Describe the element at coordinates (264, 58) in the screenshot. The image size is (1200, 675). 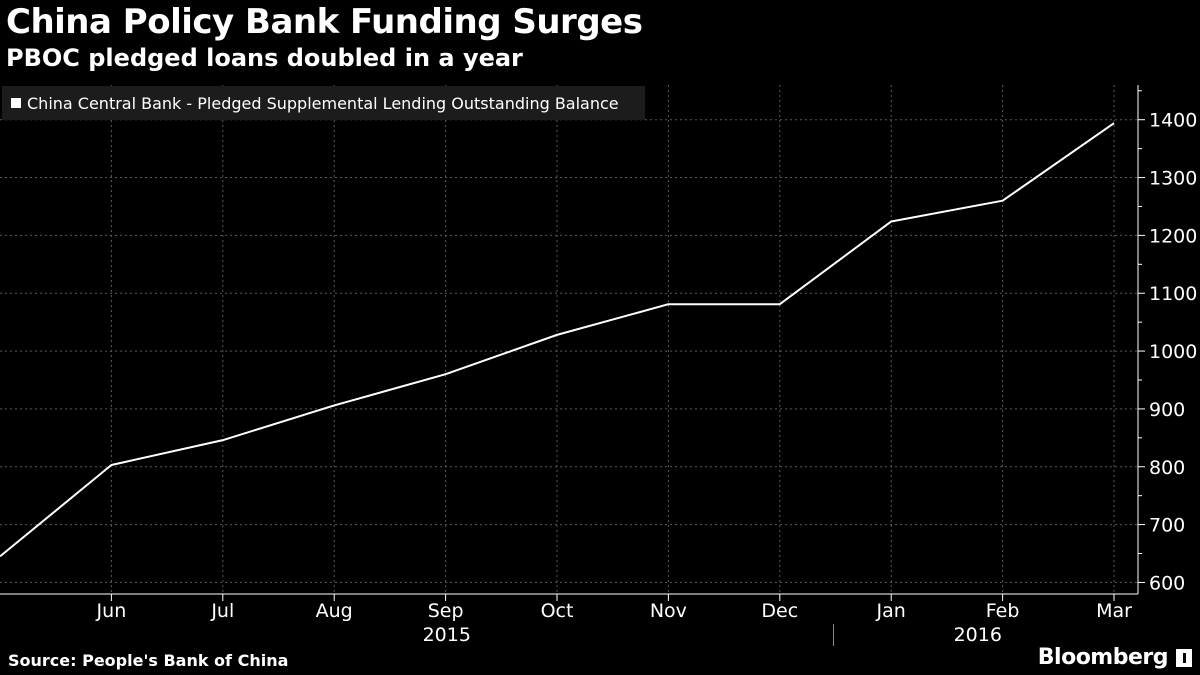
I see `chart-subtitle: PBOC pledged loans doubled in a year` at that location.